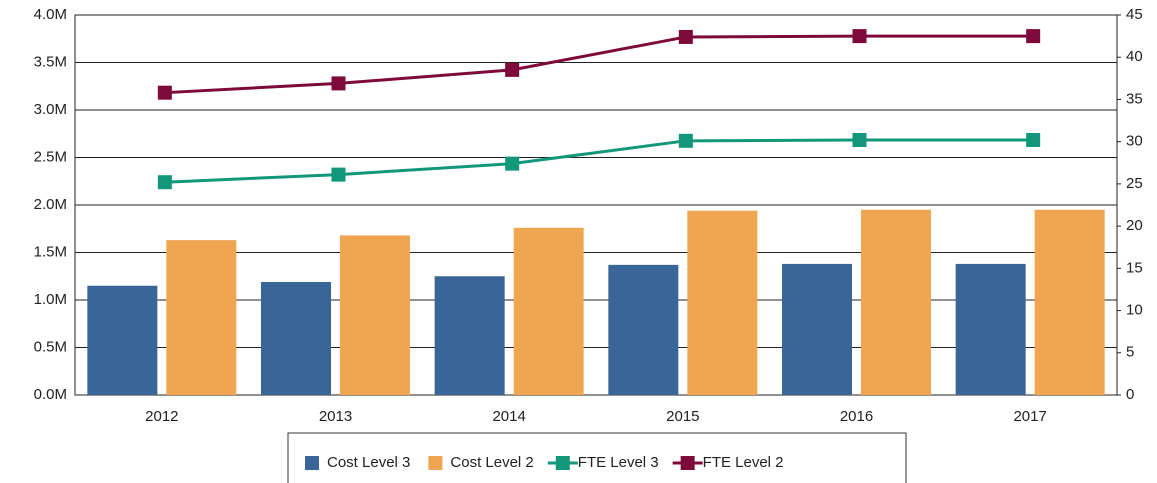  I want to click on y-tick-label: 4.0M, so click(50, 14).